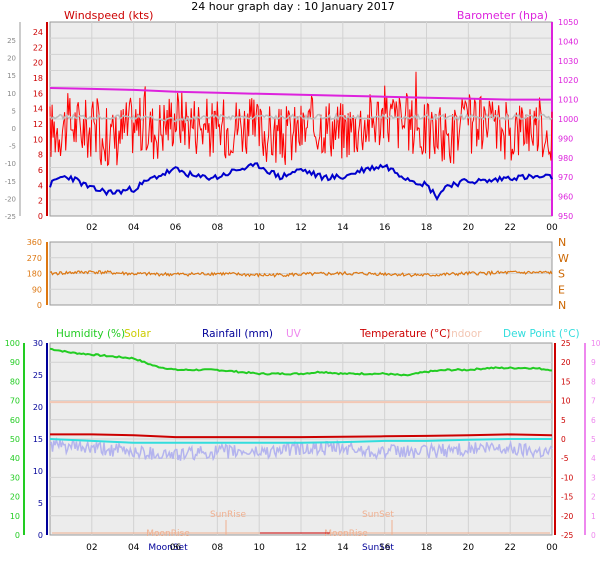 The image size is (608, 561). What do you see at coordinates (469, 228) in the screenshot?
I see `x-tick-label: 20` at bounding box center [469, 228].